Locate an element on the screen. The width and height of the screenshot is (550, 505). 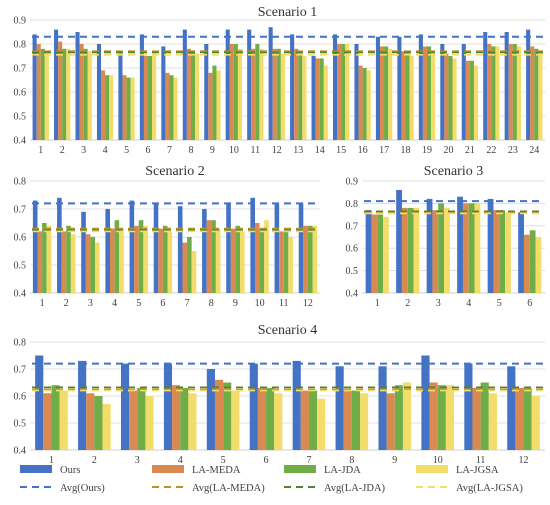
scenario-4-y-tick-label: 0.8 is located at coordinates (20, 343).